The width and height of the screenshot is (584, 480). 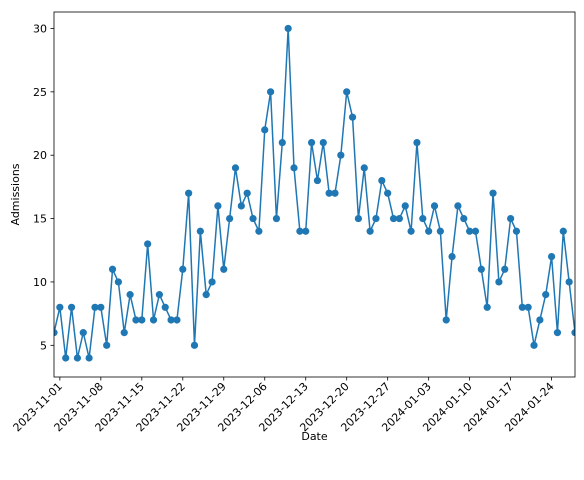 I want to click on y-tick-label: 5, so click(x=43, y=345).